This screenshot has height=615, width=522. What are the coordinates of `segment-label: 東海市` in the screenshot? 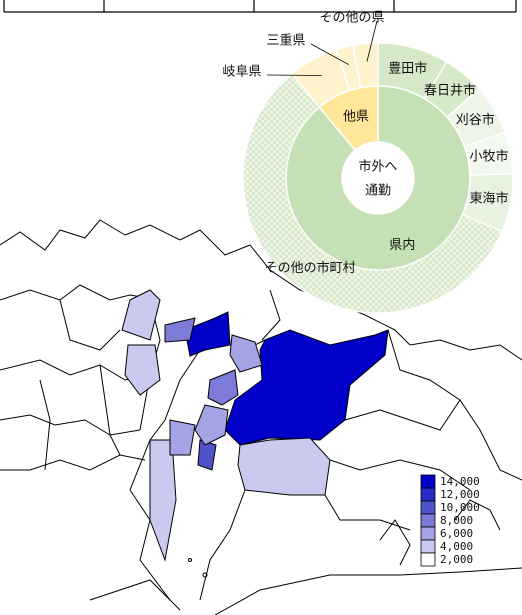 It's located at (488, 199).